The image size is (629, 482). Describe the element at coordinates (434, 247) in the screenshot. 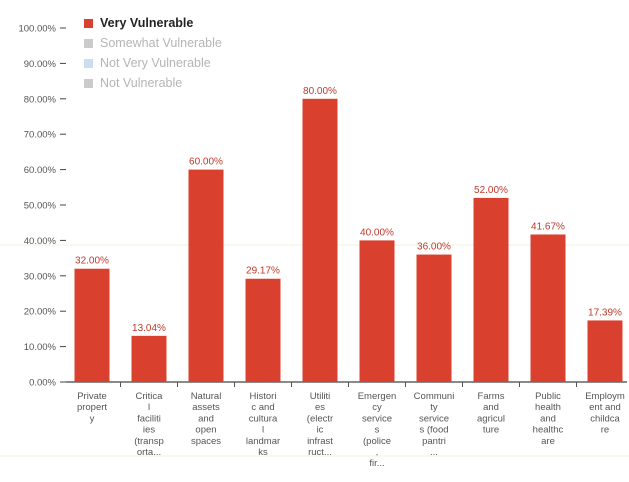

I see `bar-data-label: 36.00%` at that location.